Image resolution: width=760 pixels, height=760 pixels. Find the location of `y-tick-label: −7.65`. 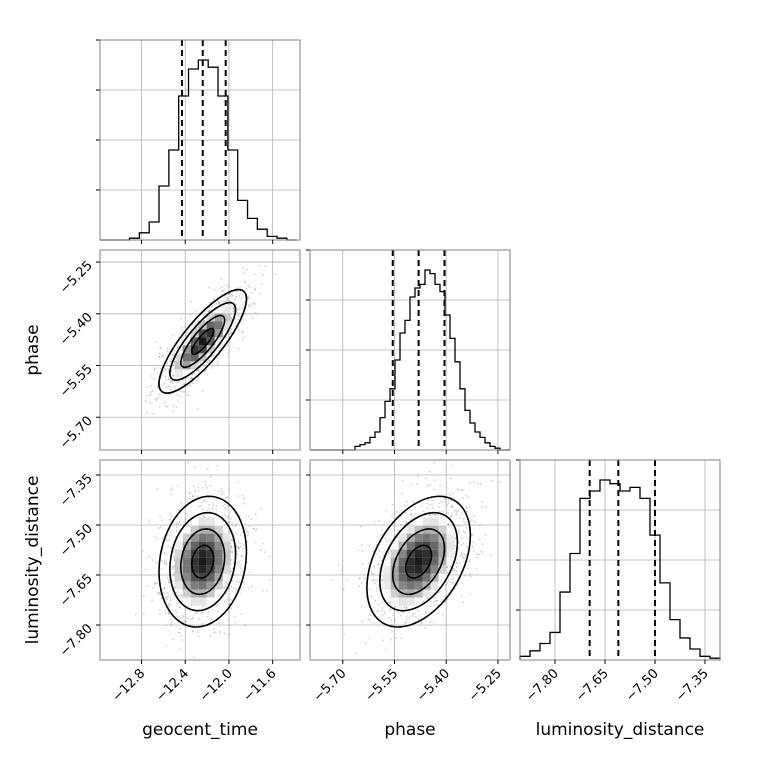

y-tick-label: −7.65 is located at coordinates (76, 590).